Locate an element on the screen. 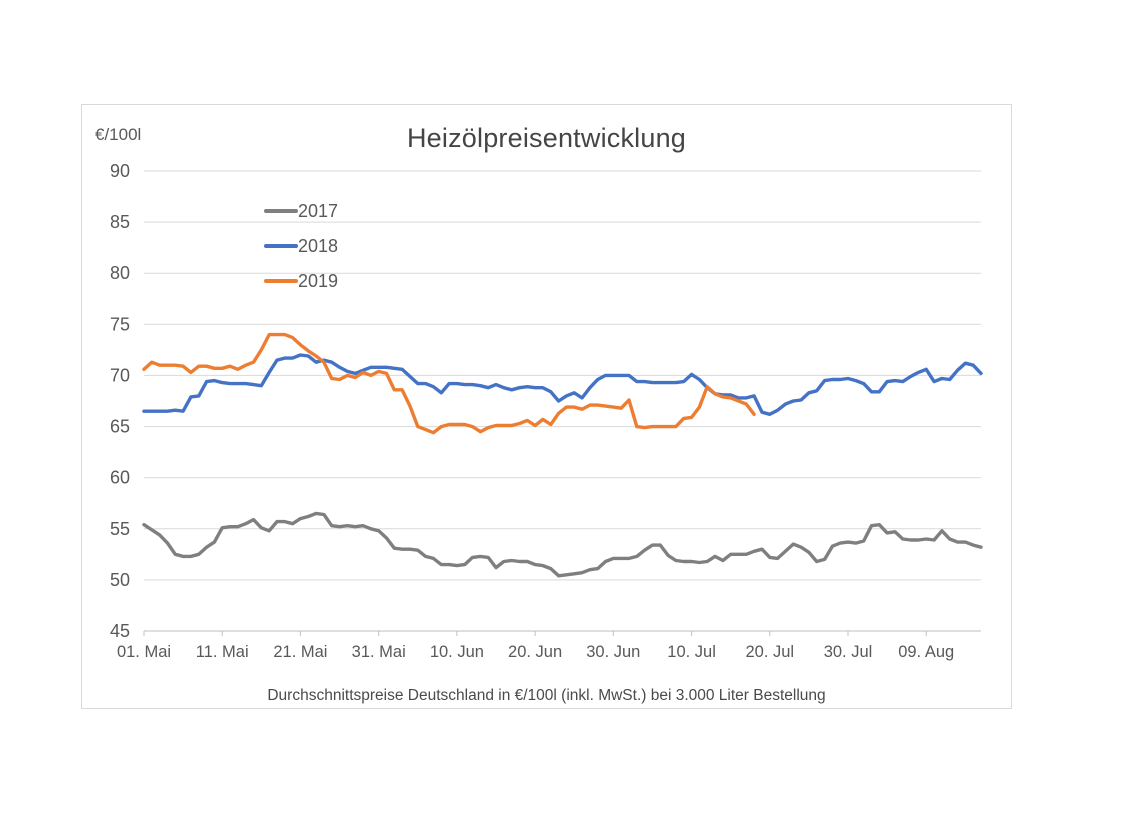 This screenshot has width=1134, height=815. legend-label-2018: 2018 is located at coordinates (318, 245).